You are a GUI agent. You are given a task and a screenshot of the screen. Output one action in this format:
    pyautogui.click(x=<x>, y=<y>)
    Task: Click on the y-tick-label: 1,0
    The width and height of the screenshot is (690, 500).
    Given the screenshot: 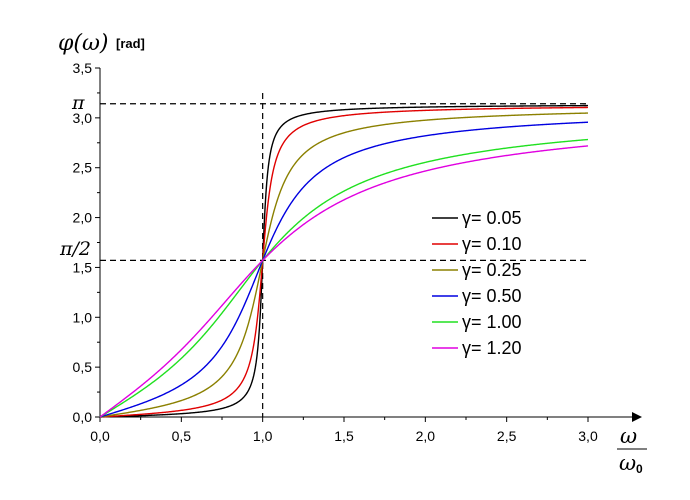 What is the action you would take?
    pyautogui.click(x=83, y=317)
    